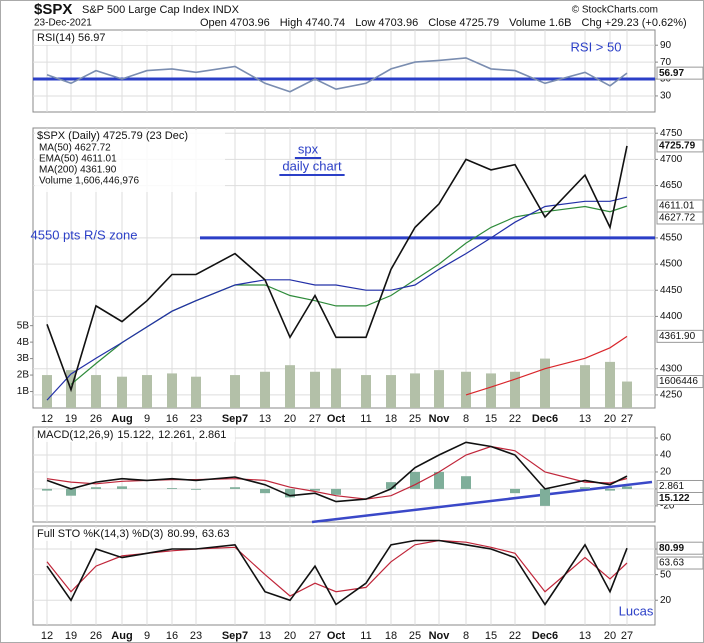 The image size is (704, 643). I want to click on quote-field: High 4740.74, so click(312, 23).